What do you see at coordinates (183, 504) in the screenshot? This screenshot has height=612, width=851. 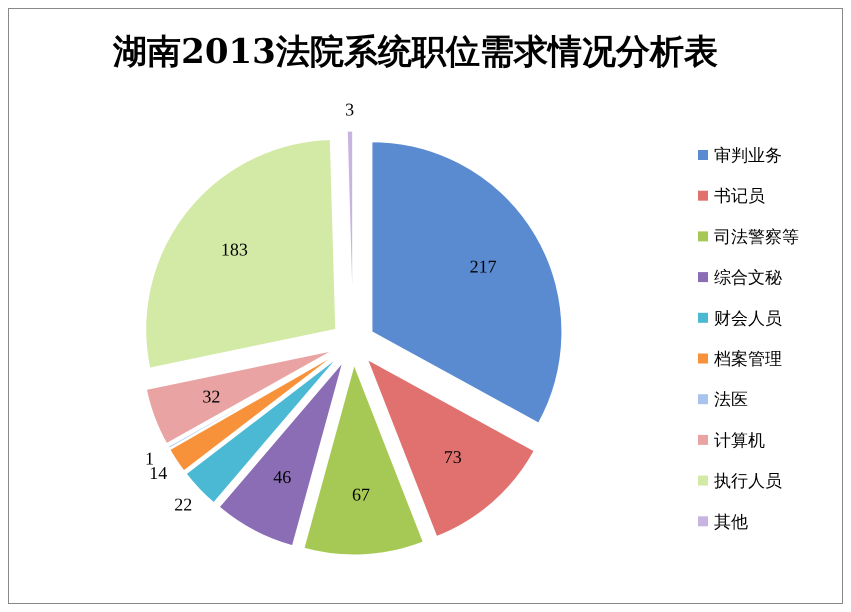 I see `data-label: 22` at bounding box center [183, 504].